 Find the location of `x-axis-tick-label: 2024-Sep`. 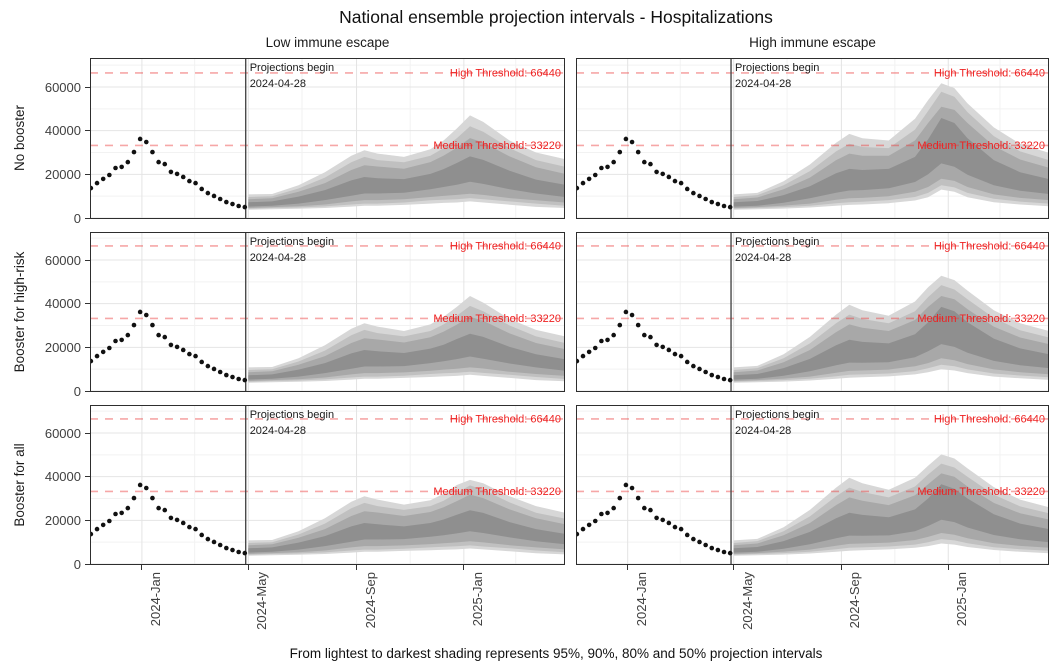

x-axis-tick-label: 2024-Sep is located at coordinates (855, 600).